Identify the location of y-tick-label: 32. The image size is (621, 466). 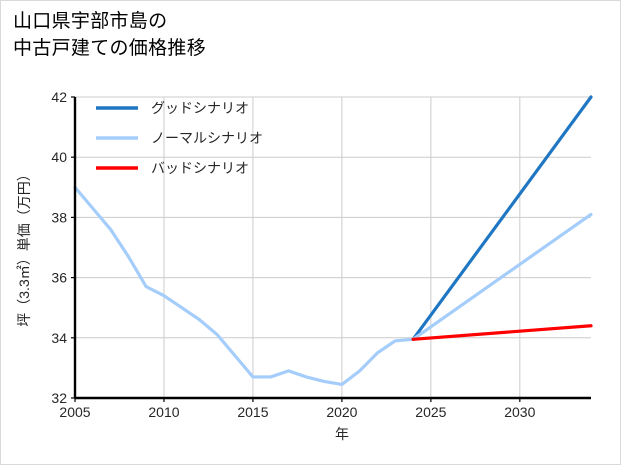
(59, 398).